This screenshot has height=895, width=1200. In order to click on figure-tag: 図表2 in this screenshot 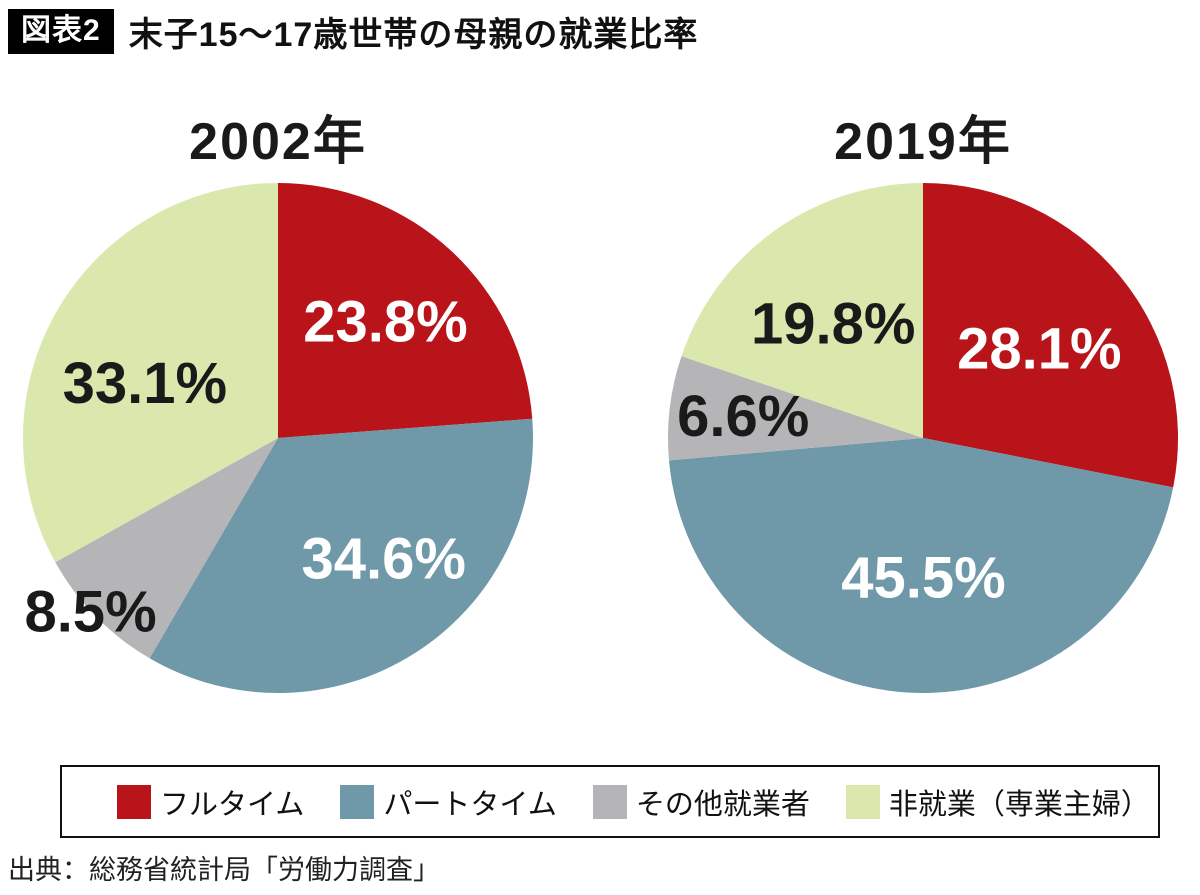, I will do `click(61, 31)`.